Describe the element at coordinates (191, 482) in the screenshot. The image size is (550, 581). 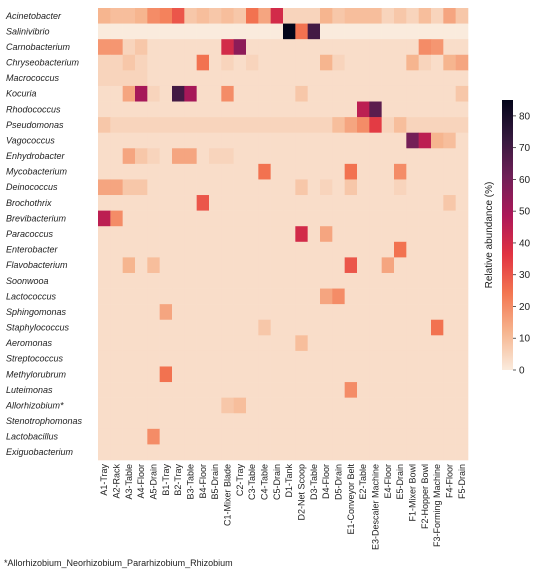
I see `column-label: B3-Table` at that location.